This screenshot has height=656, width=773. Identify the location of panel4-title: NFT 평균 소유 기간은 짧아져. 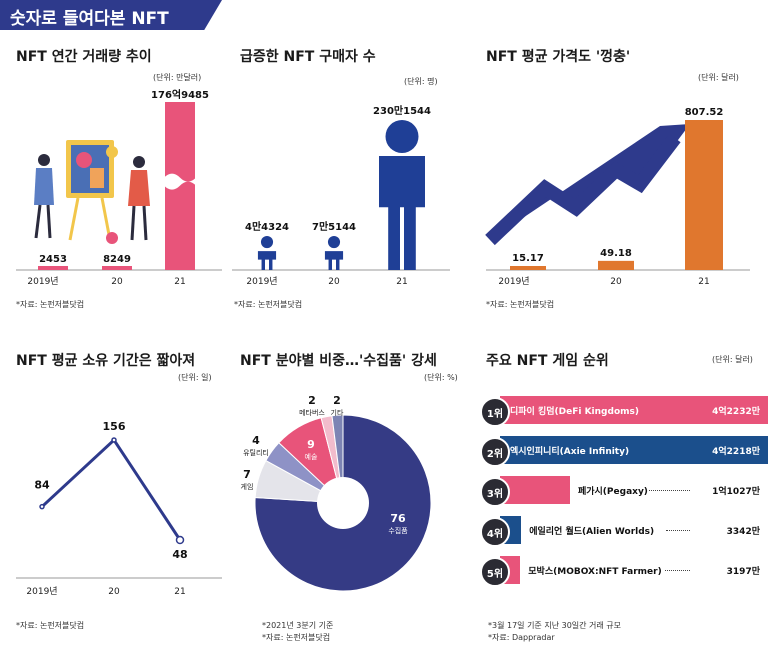
(106, 361).